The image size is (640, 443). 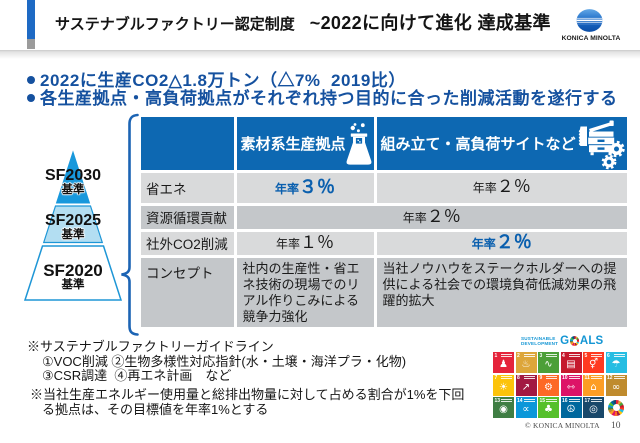 I want to click on sdg-goal-number: 10, so click(x=565, y=378).